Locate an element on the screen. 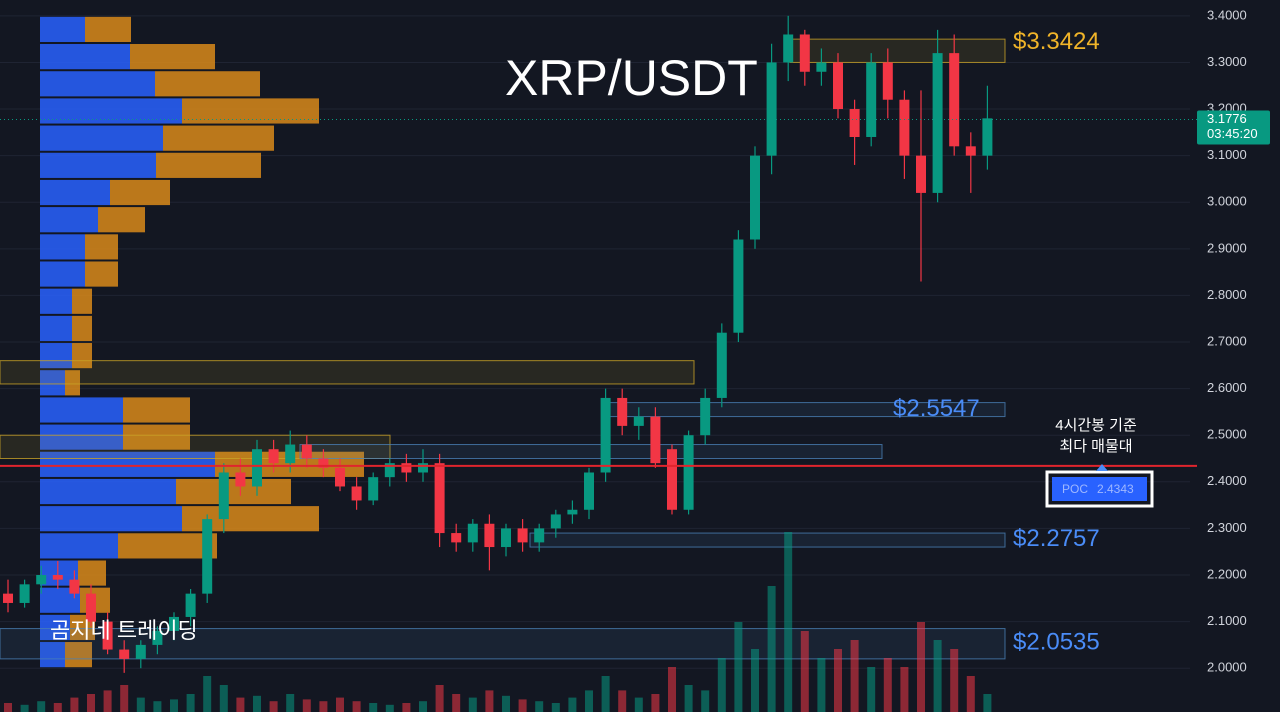 Image resolution: width=1280 pixels, height=712 pixels. y-tick-label: 2.7000 is located at coordinates (1227, 340).